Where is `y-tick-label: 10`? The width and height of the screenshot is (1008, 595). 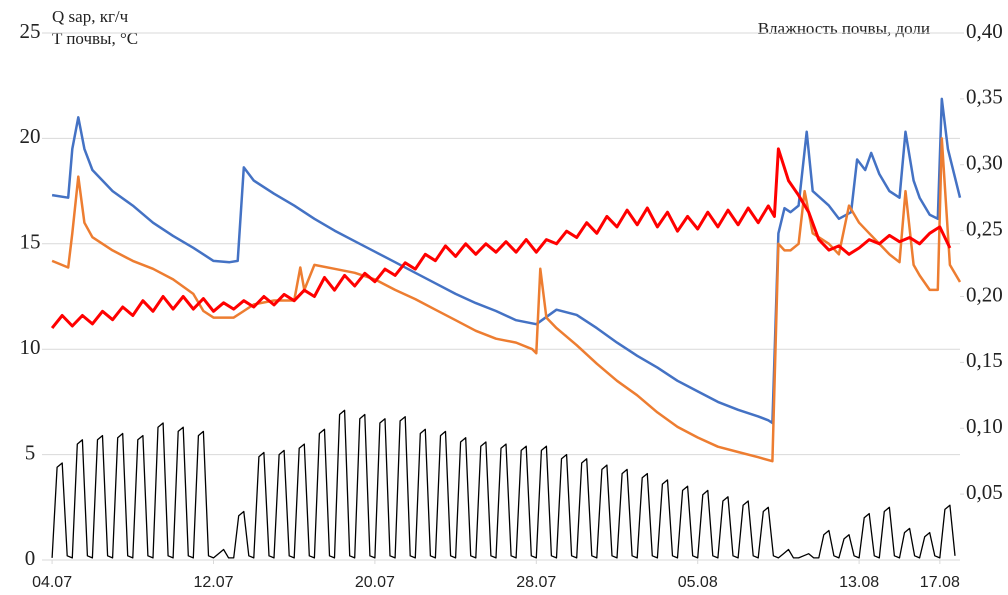 y-tick-label: 10 is located at coordinates (30, 347).